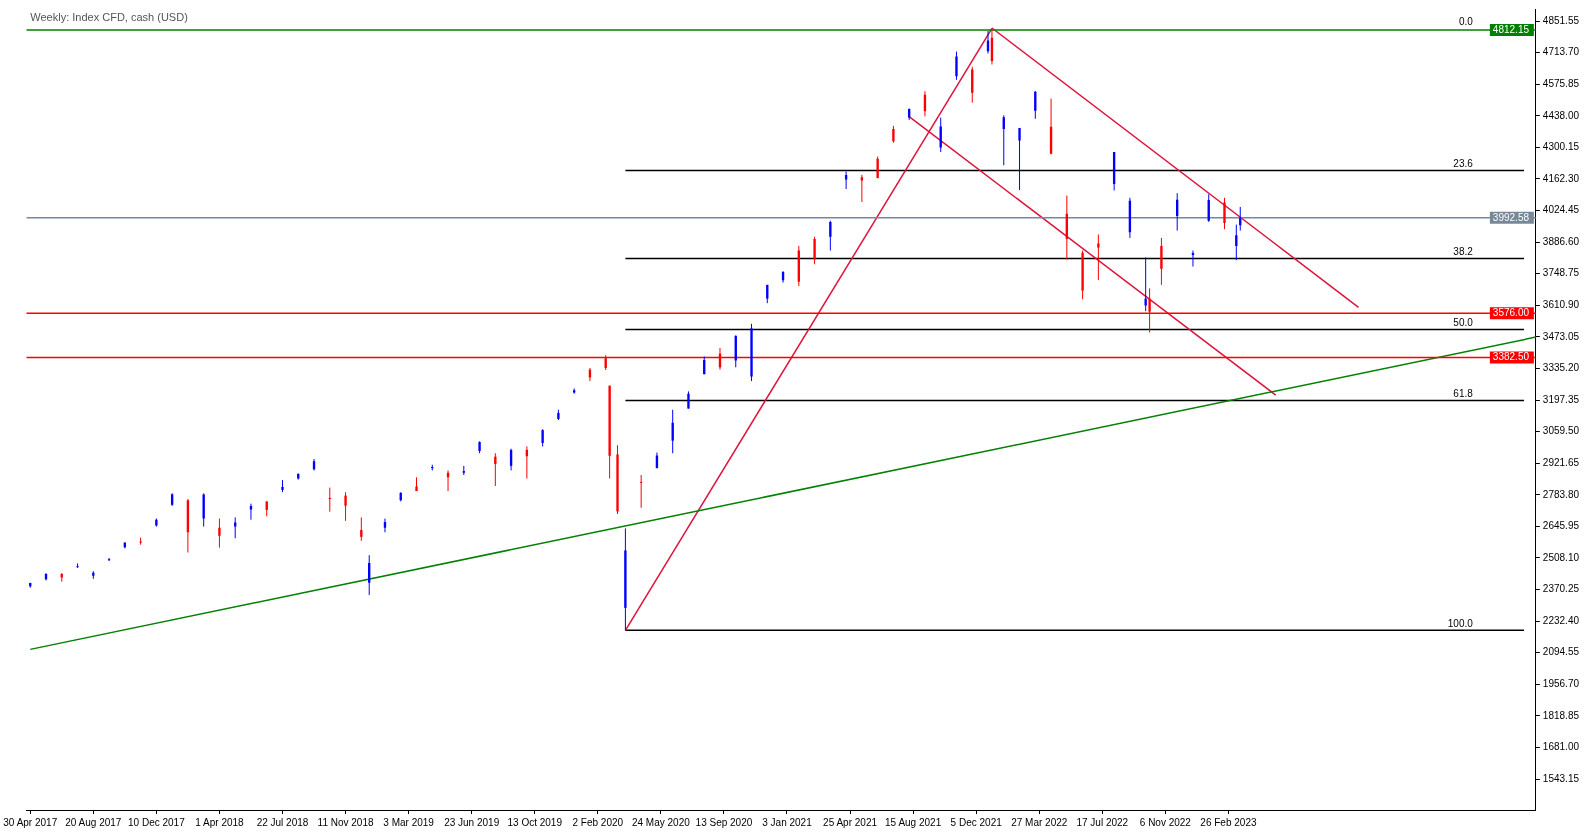 Image resolution: width=1586 pixels, height=836 pixels. I want to click on ref-line-label: 4812.15, so click(1511, 29).